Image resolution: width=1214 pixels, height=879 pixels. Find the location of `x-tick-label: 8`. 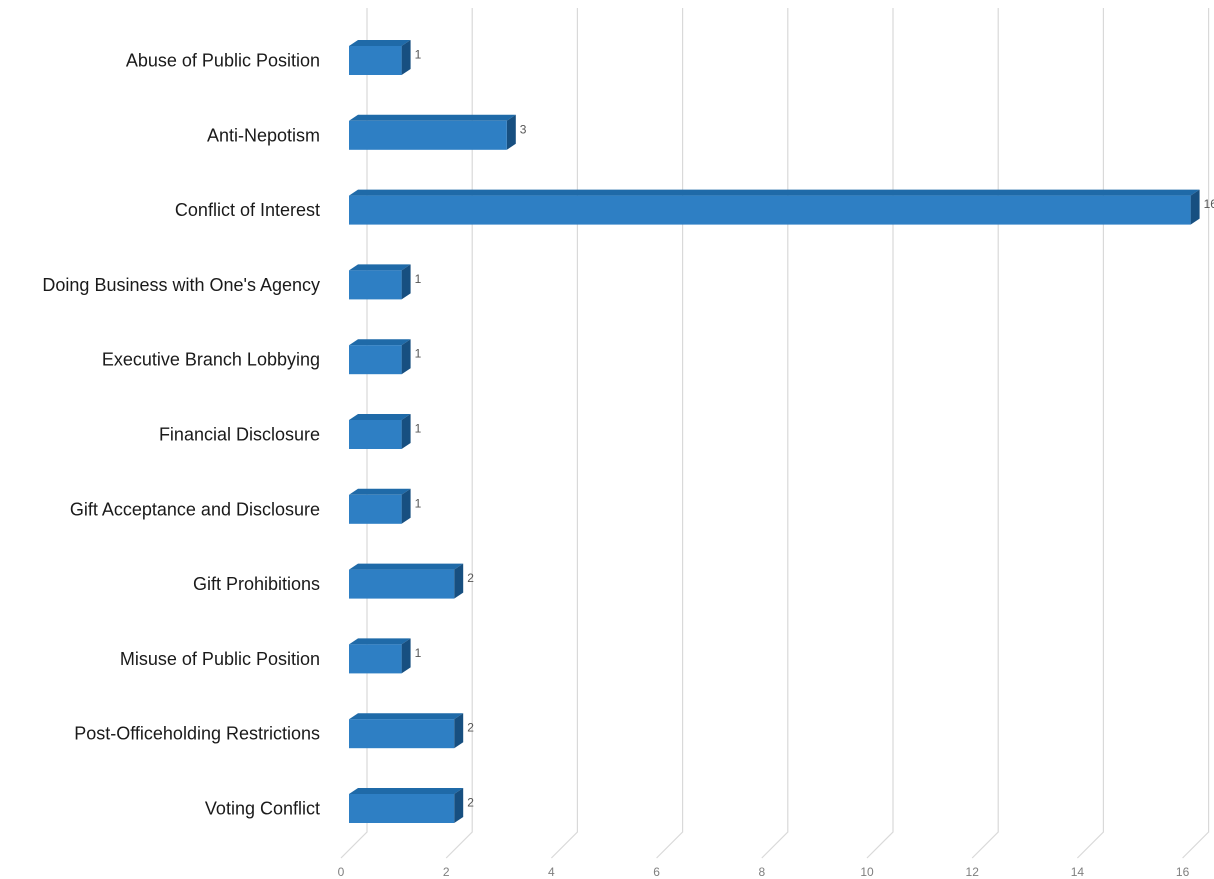

x-tick-label: 8 is located at coordinates (761, 872).